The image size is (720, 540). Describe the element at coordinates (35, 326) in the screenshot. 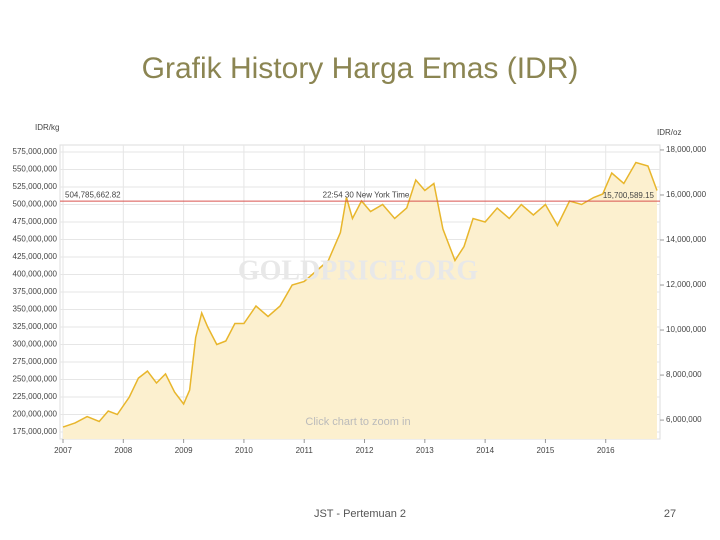

I see `y-tick-label: 325,000,000` at that location.